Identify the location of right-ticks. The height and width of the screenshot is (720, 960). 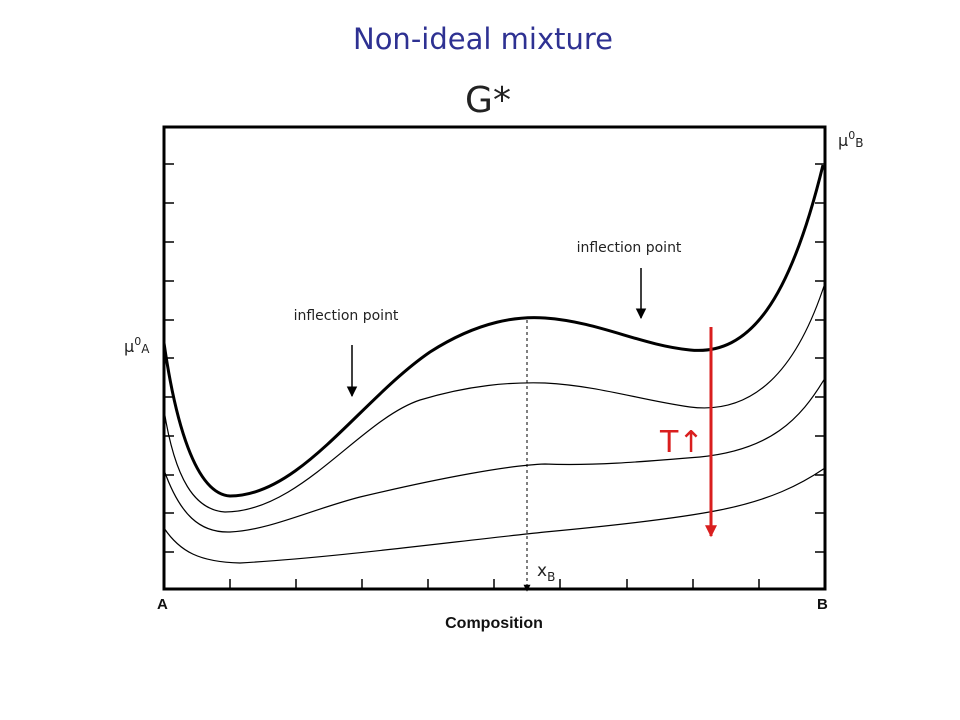
(820, 358).